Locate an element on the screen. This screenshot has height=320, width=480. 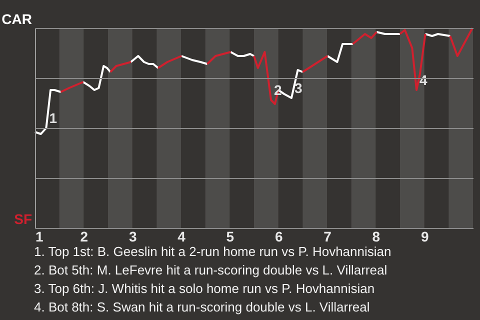
x-tick-label: 5 is located at coordinates (230, 236).